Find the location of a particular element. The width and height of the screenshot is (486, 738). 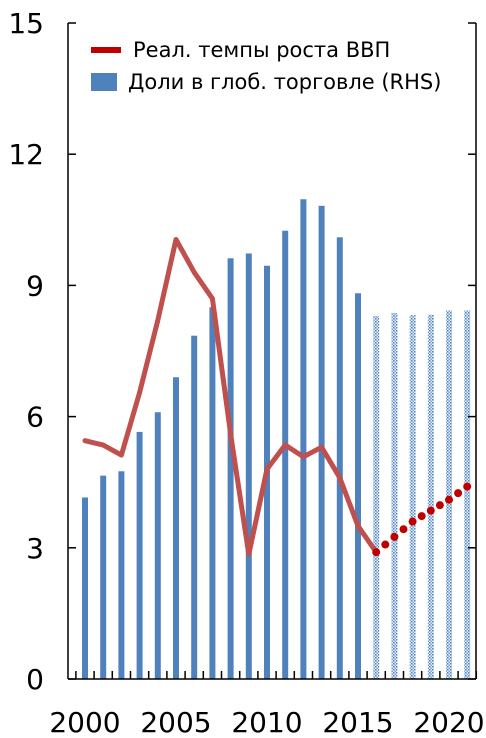

y-tick-label: 15 is located at coordinates (26, 23).